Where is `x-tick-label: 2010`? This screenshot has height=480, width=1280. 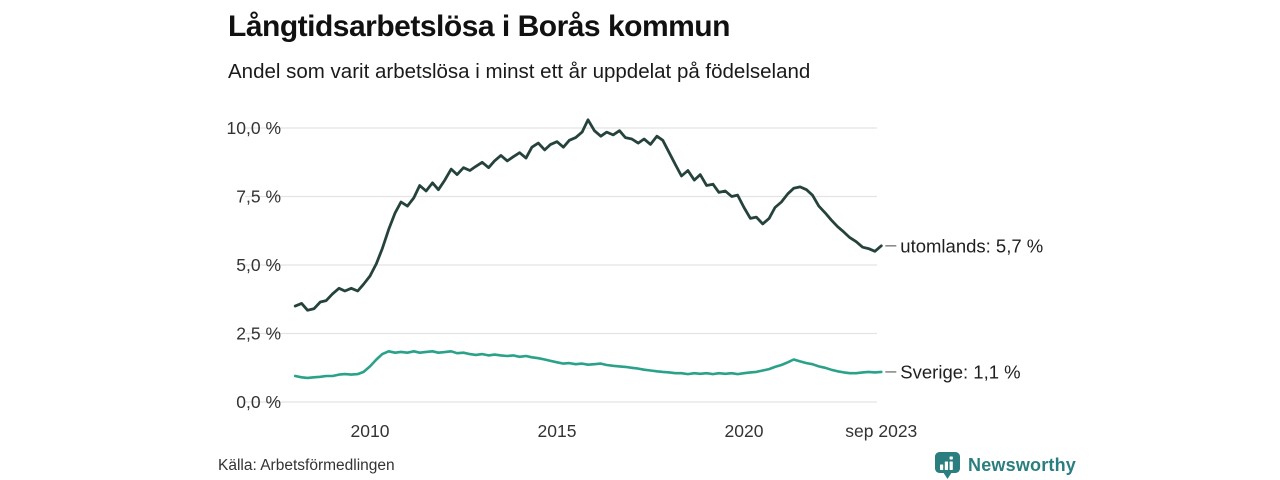
x-tick-label: 2010 is located at coordinates (370, 431).